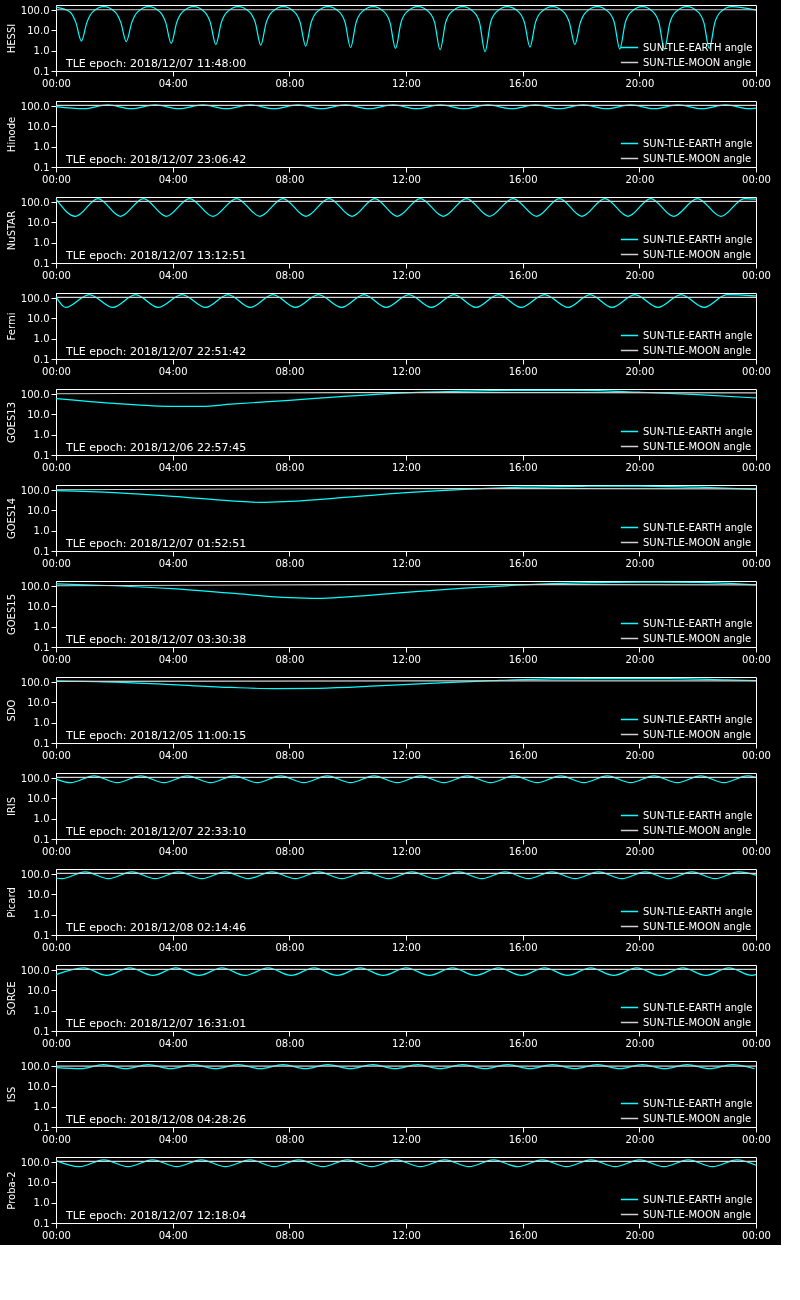  I want to click on y-axis-title: Fermi, so click(11, 326).